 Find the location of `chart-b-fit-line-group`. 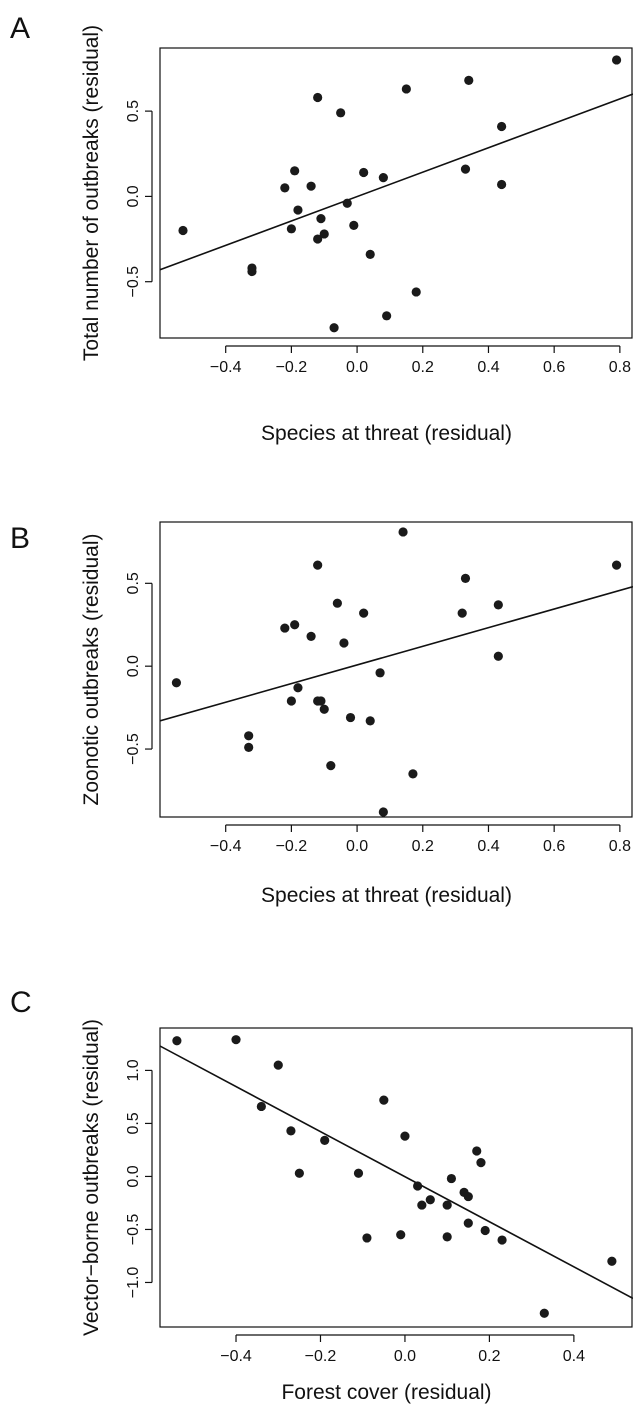

chart-b-fit-line-group is located at coordinates (396, 653).